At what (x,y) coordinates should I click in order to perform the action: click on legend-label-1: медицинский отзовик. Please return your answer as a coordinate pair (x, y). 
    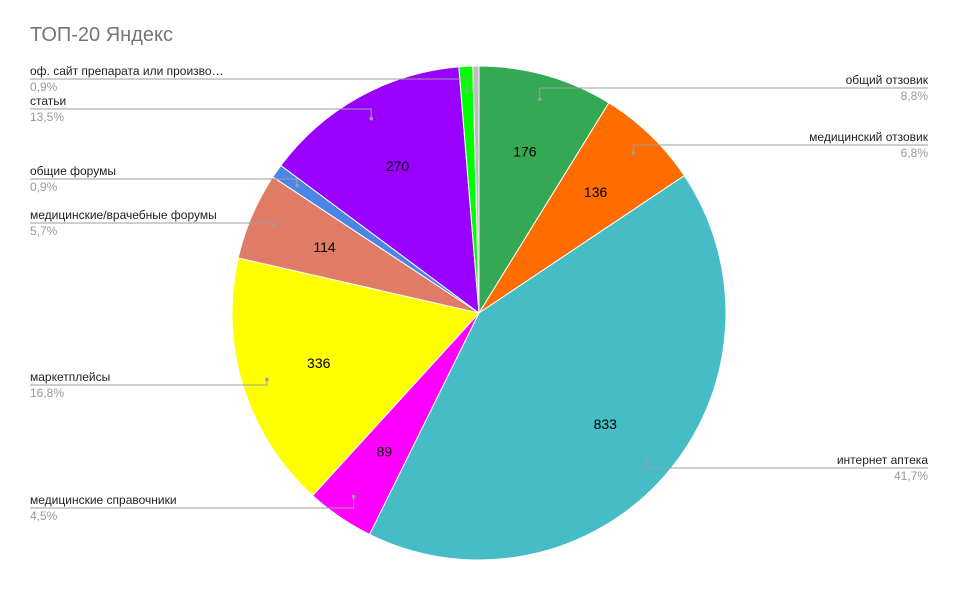
    Looking at the image, I should click on (869, 137).